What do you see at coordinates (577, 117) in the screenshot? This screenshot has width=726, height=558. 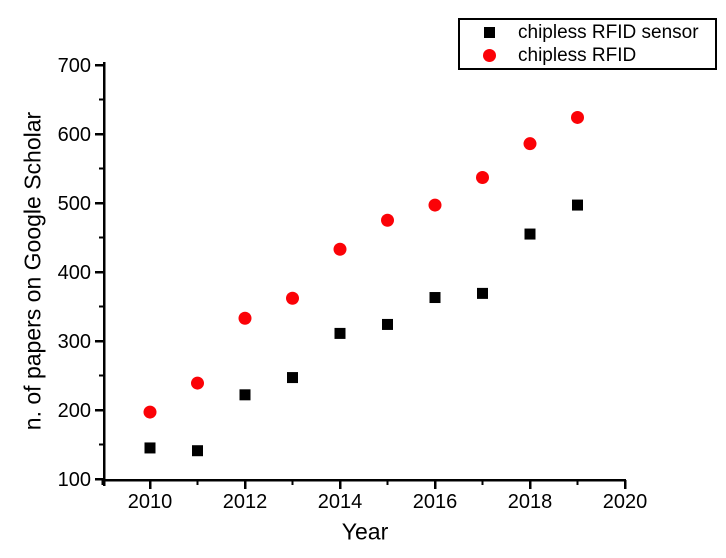 I see `data-point-2019-chipless-rfid` at bounding box center [577, 117].